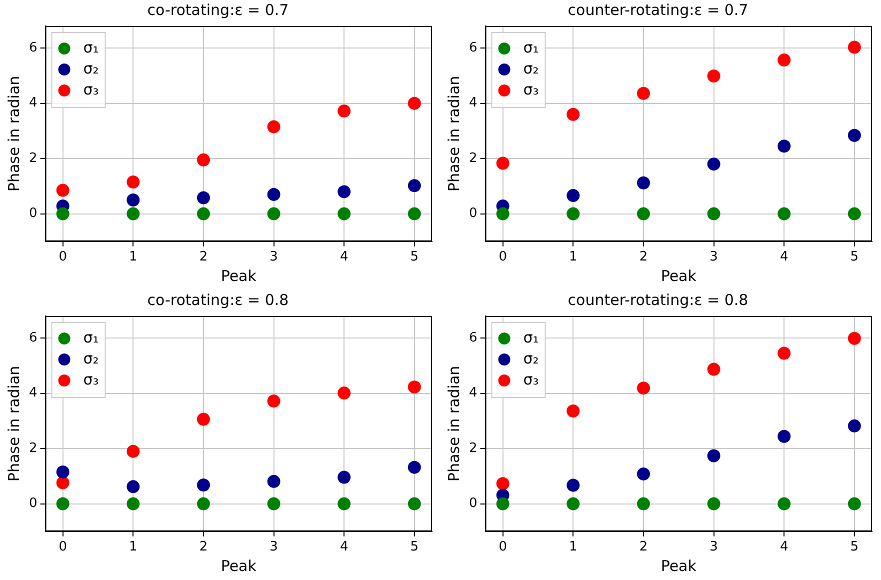  I want to click on chart-title: co-rotating:ε = 0.8, so click(218, 299).